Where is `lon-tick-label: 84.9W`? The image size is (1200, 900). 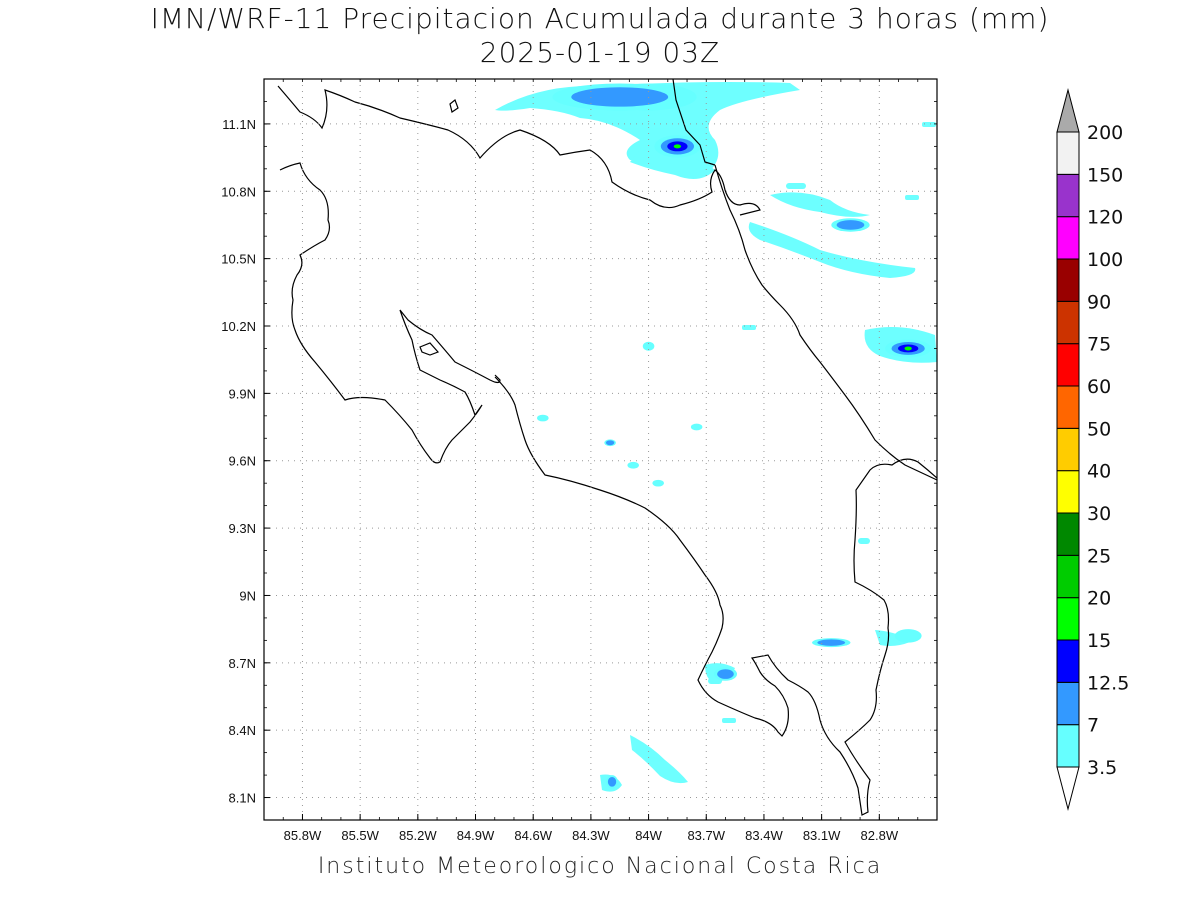 lon-tick-label: 84.9W is located at coordinates (476, 835).